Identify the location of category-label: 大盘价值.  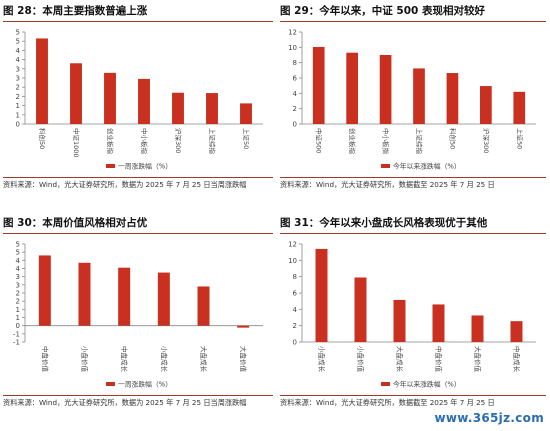
(478, 359).